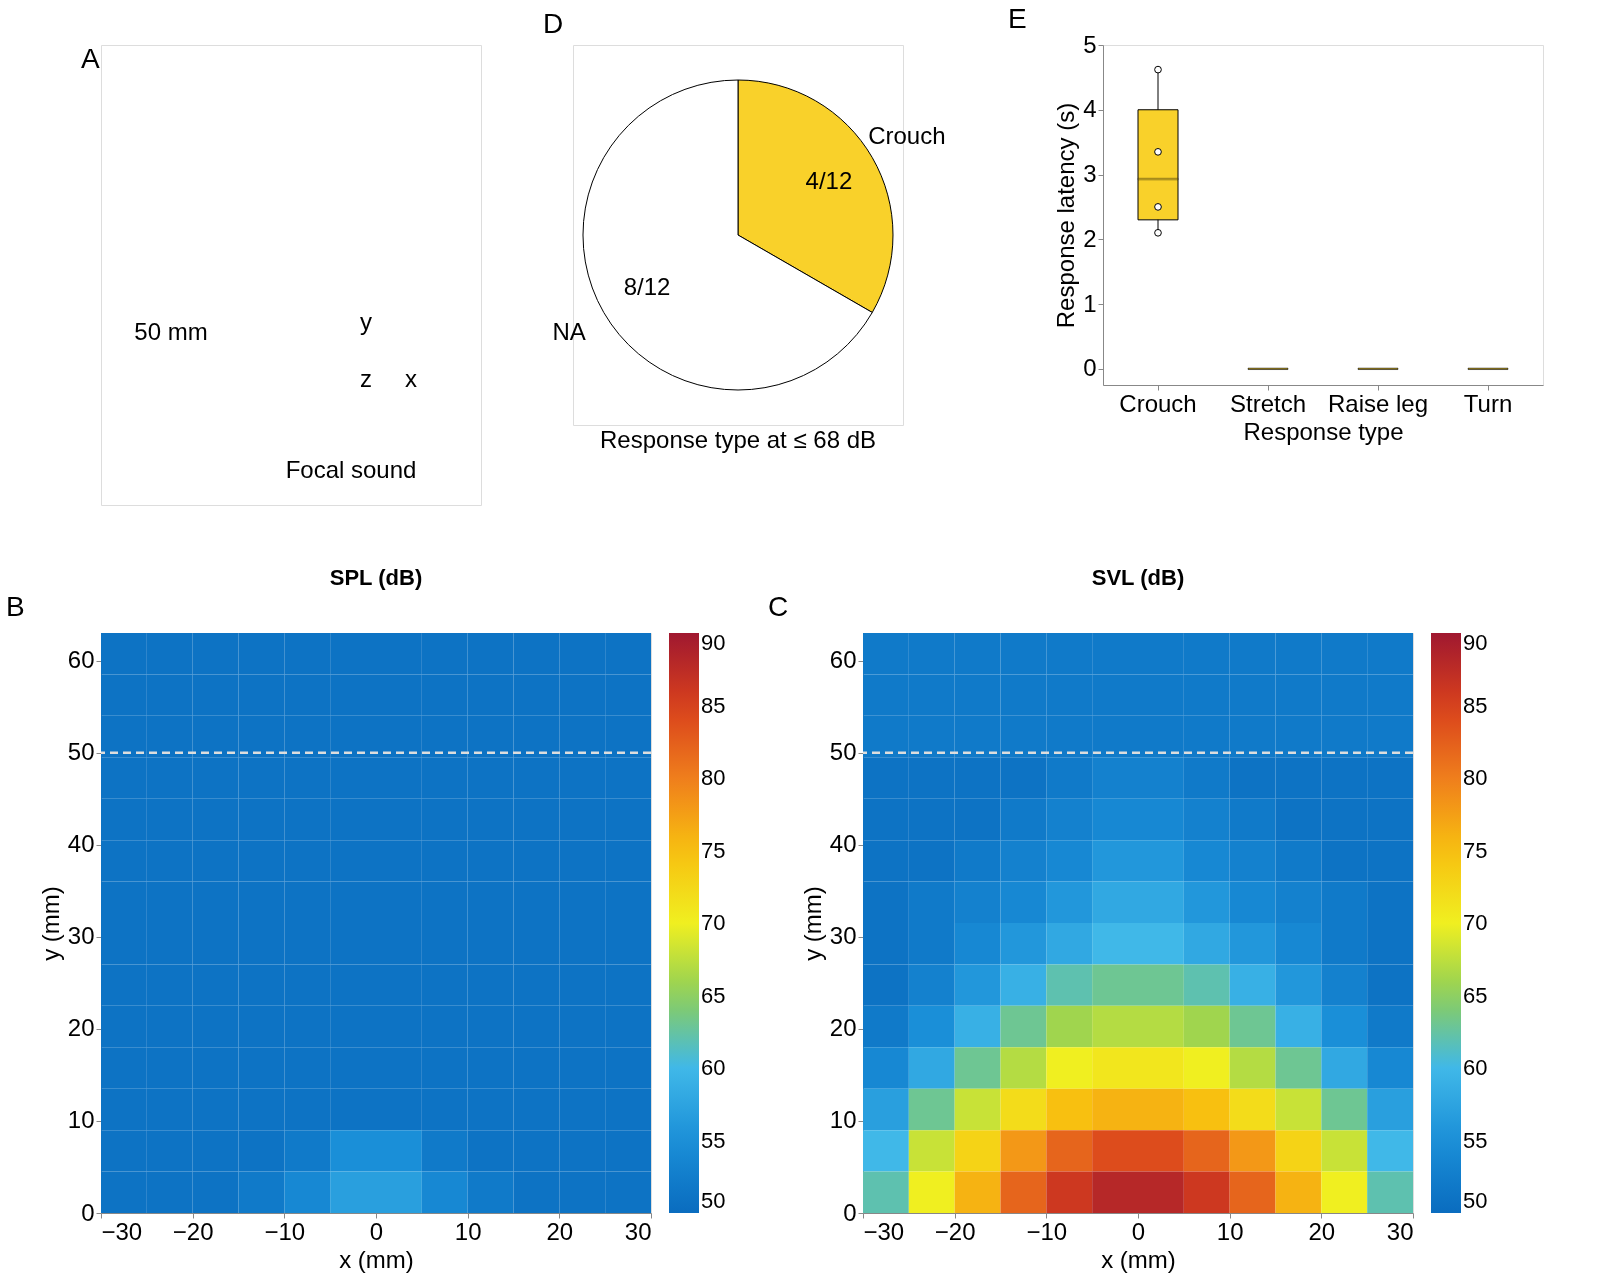 The image size is (1600, 1279). Describe the element at coordinates (15, 606) in the screenshot. I see `text: B` at that location.